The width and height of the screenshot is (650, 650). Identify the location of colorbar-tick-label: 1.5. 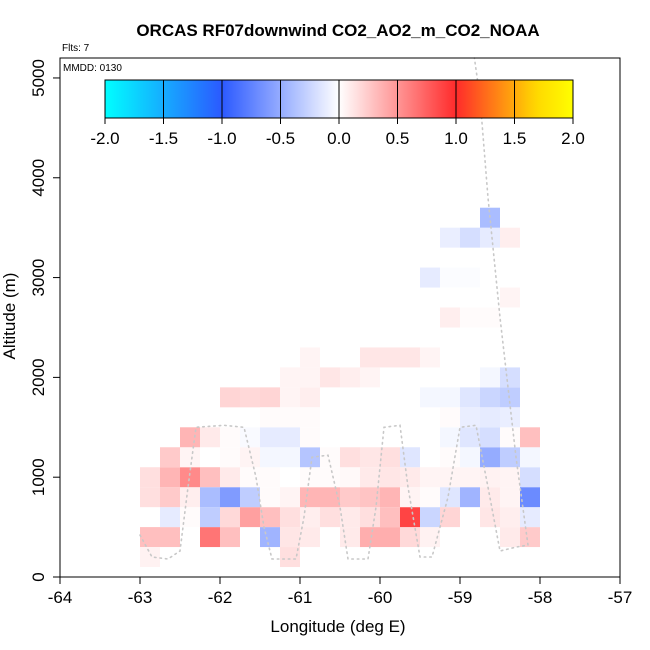
(515, 138).